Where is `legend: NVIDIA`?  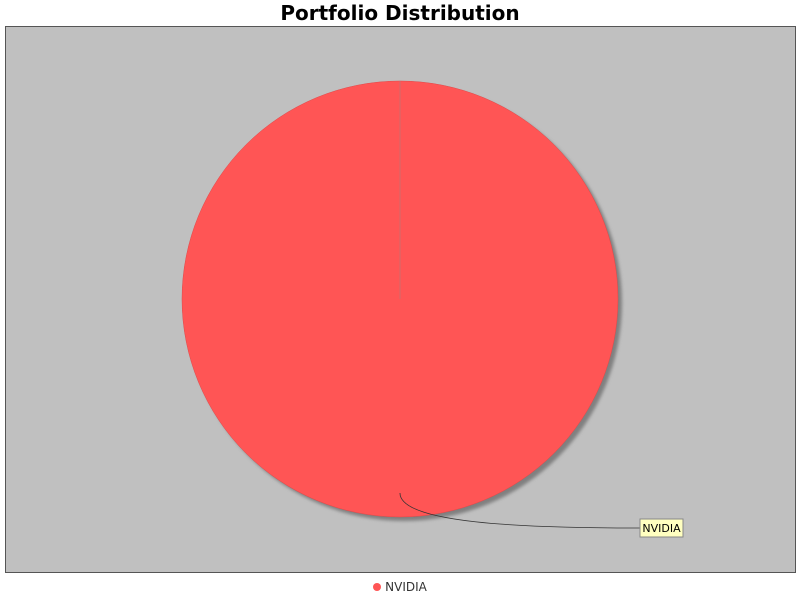
legend: NVIDIA is located at coordinates (400, 587).